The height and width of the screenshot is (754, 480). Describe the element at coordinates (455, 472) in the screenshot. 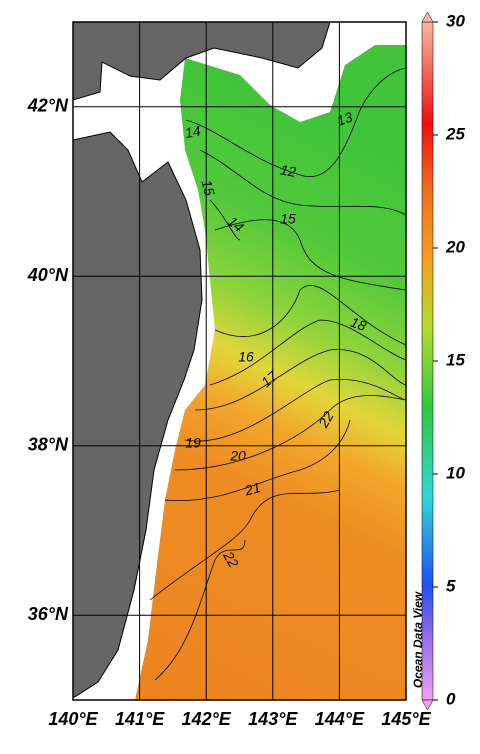

I see `colorbar-tick-label: 10` at that location.